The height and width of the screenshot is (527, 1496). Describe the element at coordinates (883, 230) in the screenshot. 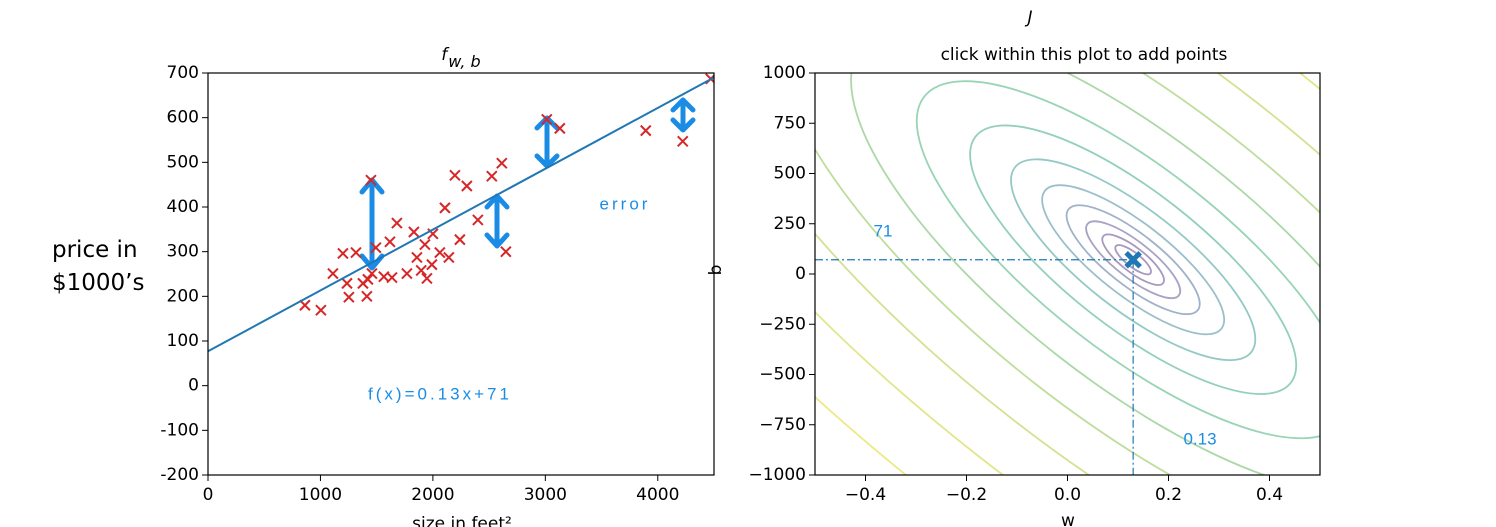

I see `handwritten-annotation: 71` at that location.